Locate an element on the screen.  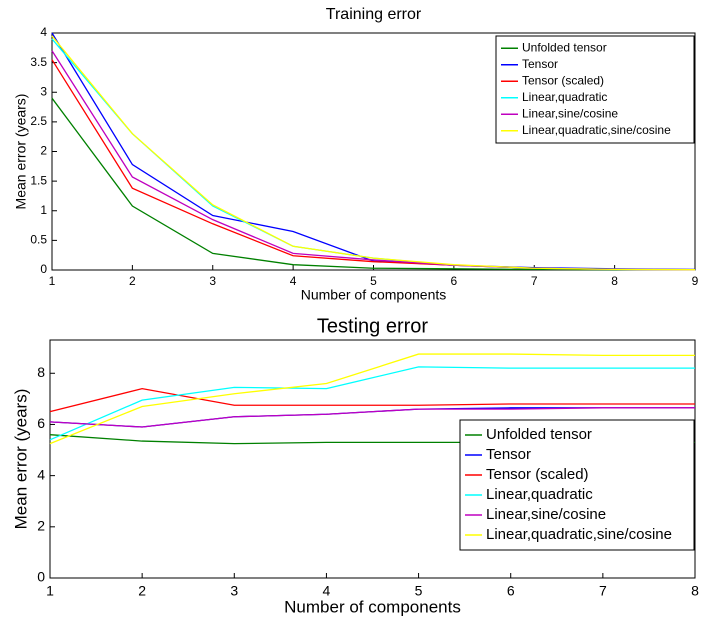
y-tick-label: 0.5 is located at coordinates (38, 240).